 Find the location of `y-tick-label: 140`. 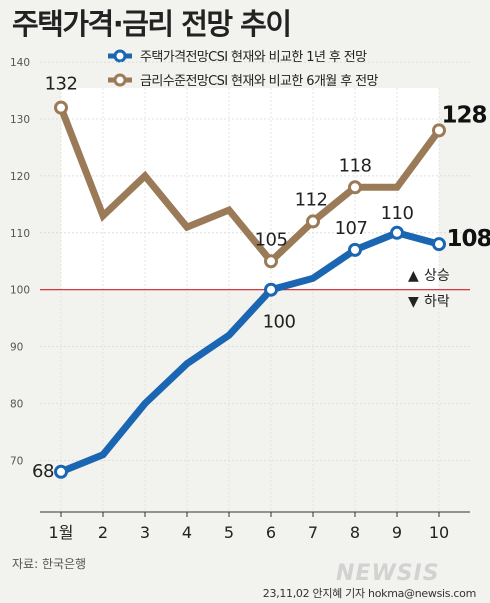

y-tick-label: 140 is located at coordinates (20, 63).